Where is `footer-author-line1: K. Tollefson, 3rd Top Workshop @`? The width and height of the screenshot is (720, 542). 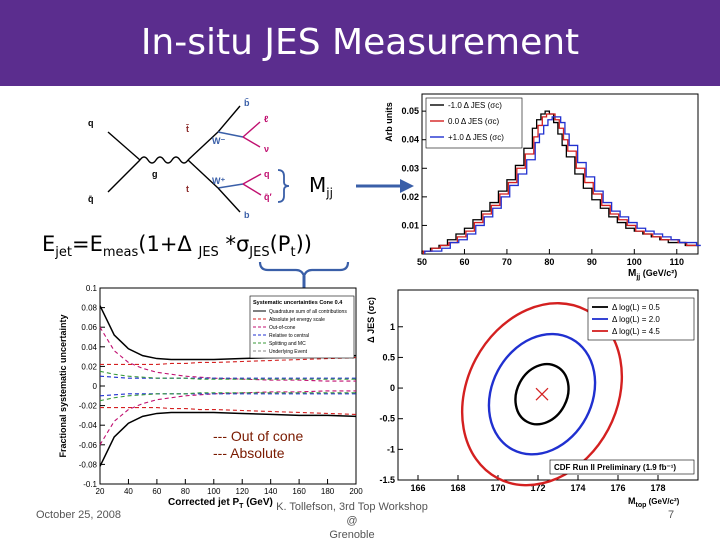 footer-author-line1: K. Tollefson, 3rd Top Workshop @ is located at coordinates (352, 514).